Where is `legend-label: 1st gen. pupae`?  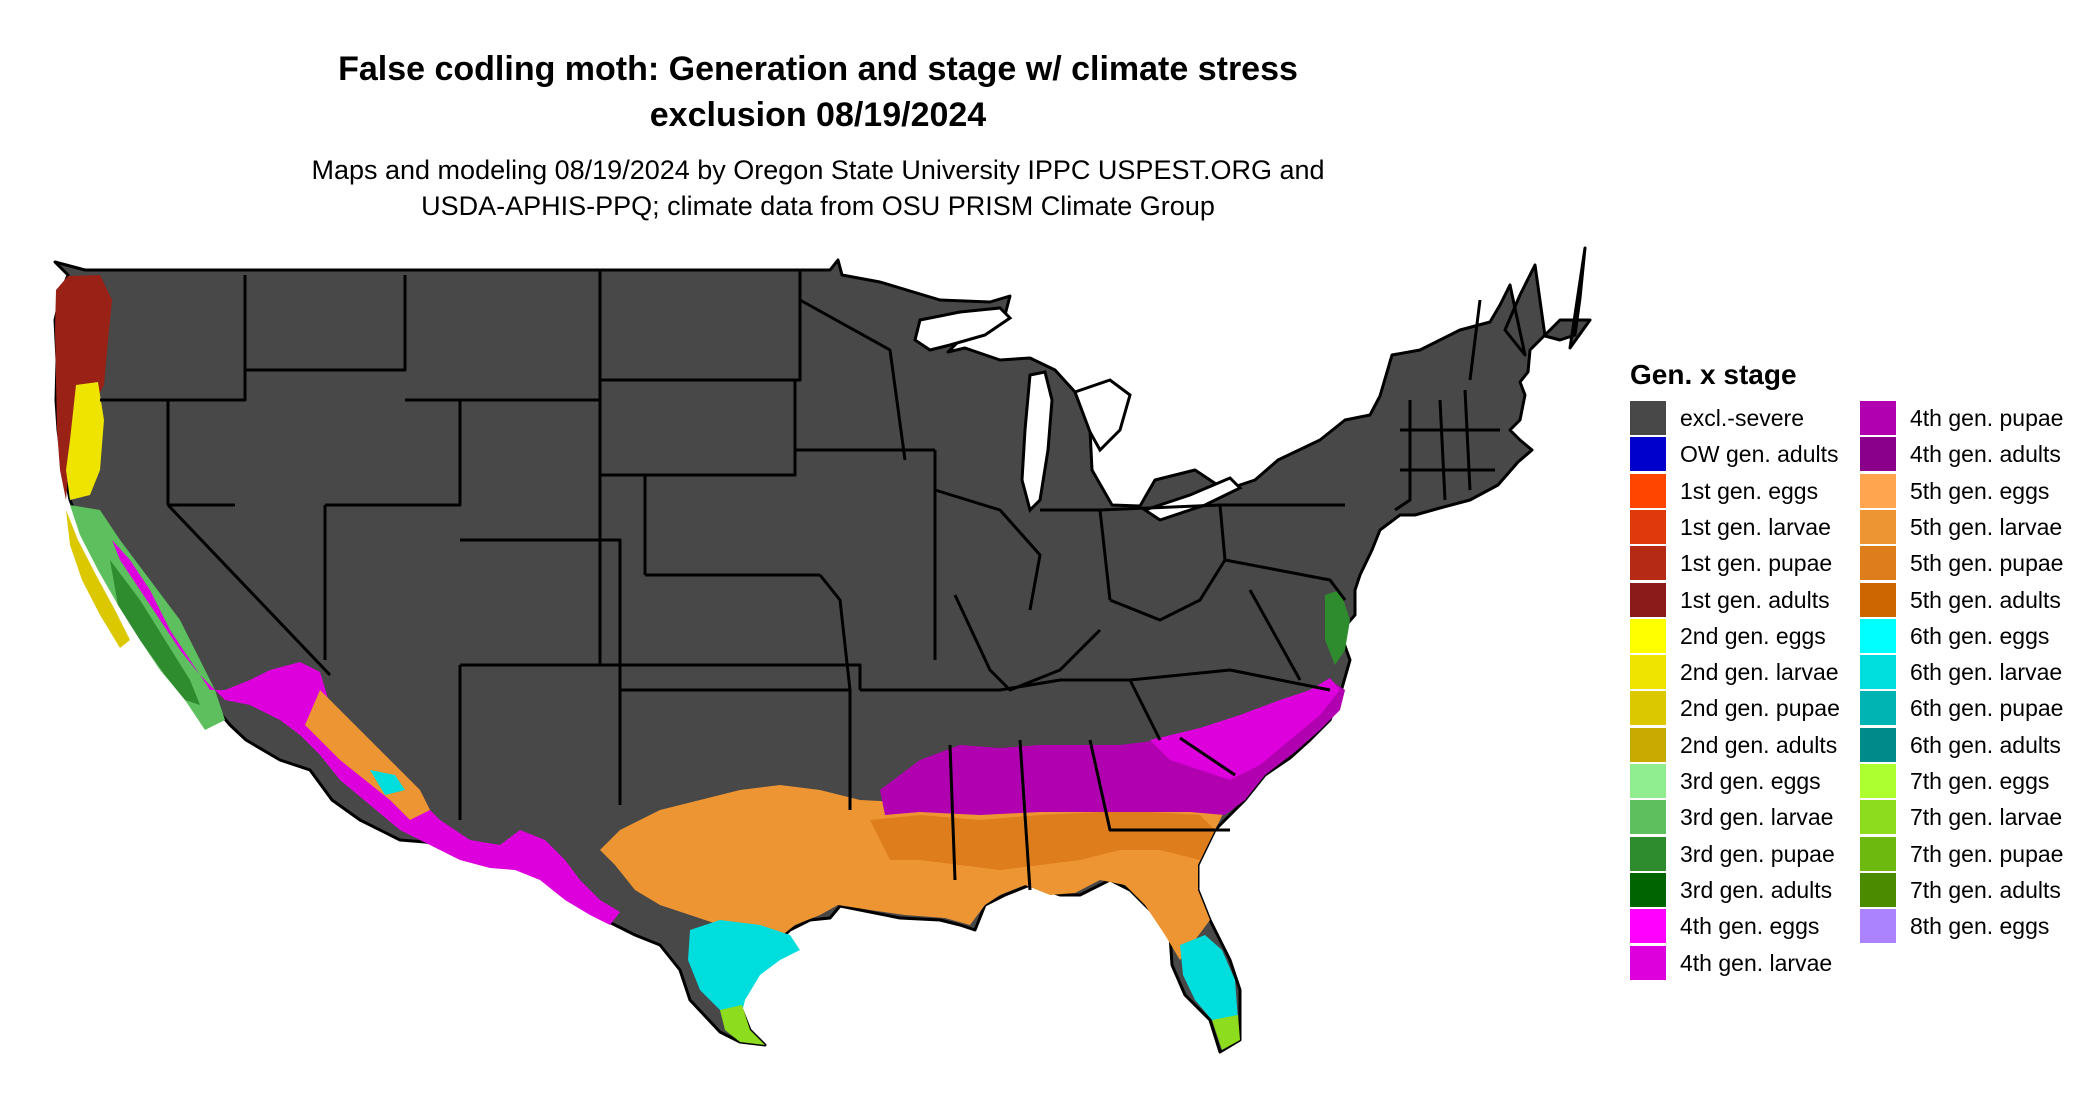 legend-label: 1st gen. pupae is located at coordinates (1756, 563).